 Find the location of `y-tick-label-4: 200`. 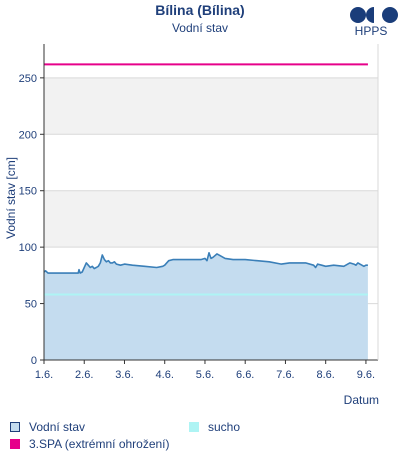

y-tick-label-4: 200 is located at coordinates (28, 135).